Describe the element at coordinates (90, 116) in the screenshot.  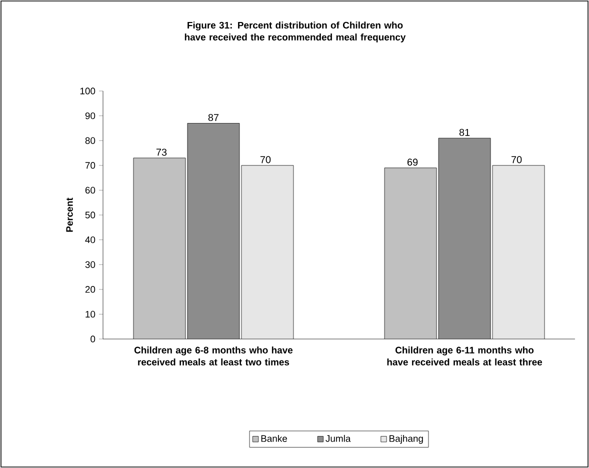
I see `y-tick-label: 90` at that location.